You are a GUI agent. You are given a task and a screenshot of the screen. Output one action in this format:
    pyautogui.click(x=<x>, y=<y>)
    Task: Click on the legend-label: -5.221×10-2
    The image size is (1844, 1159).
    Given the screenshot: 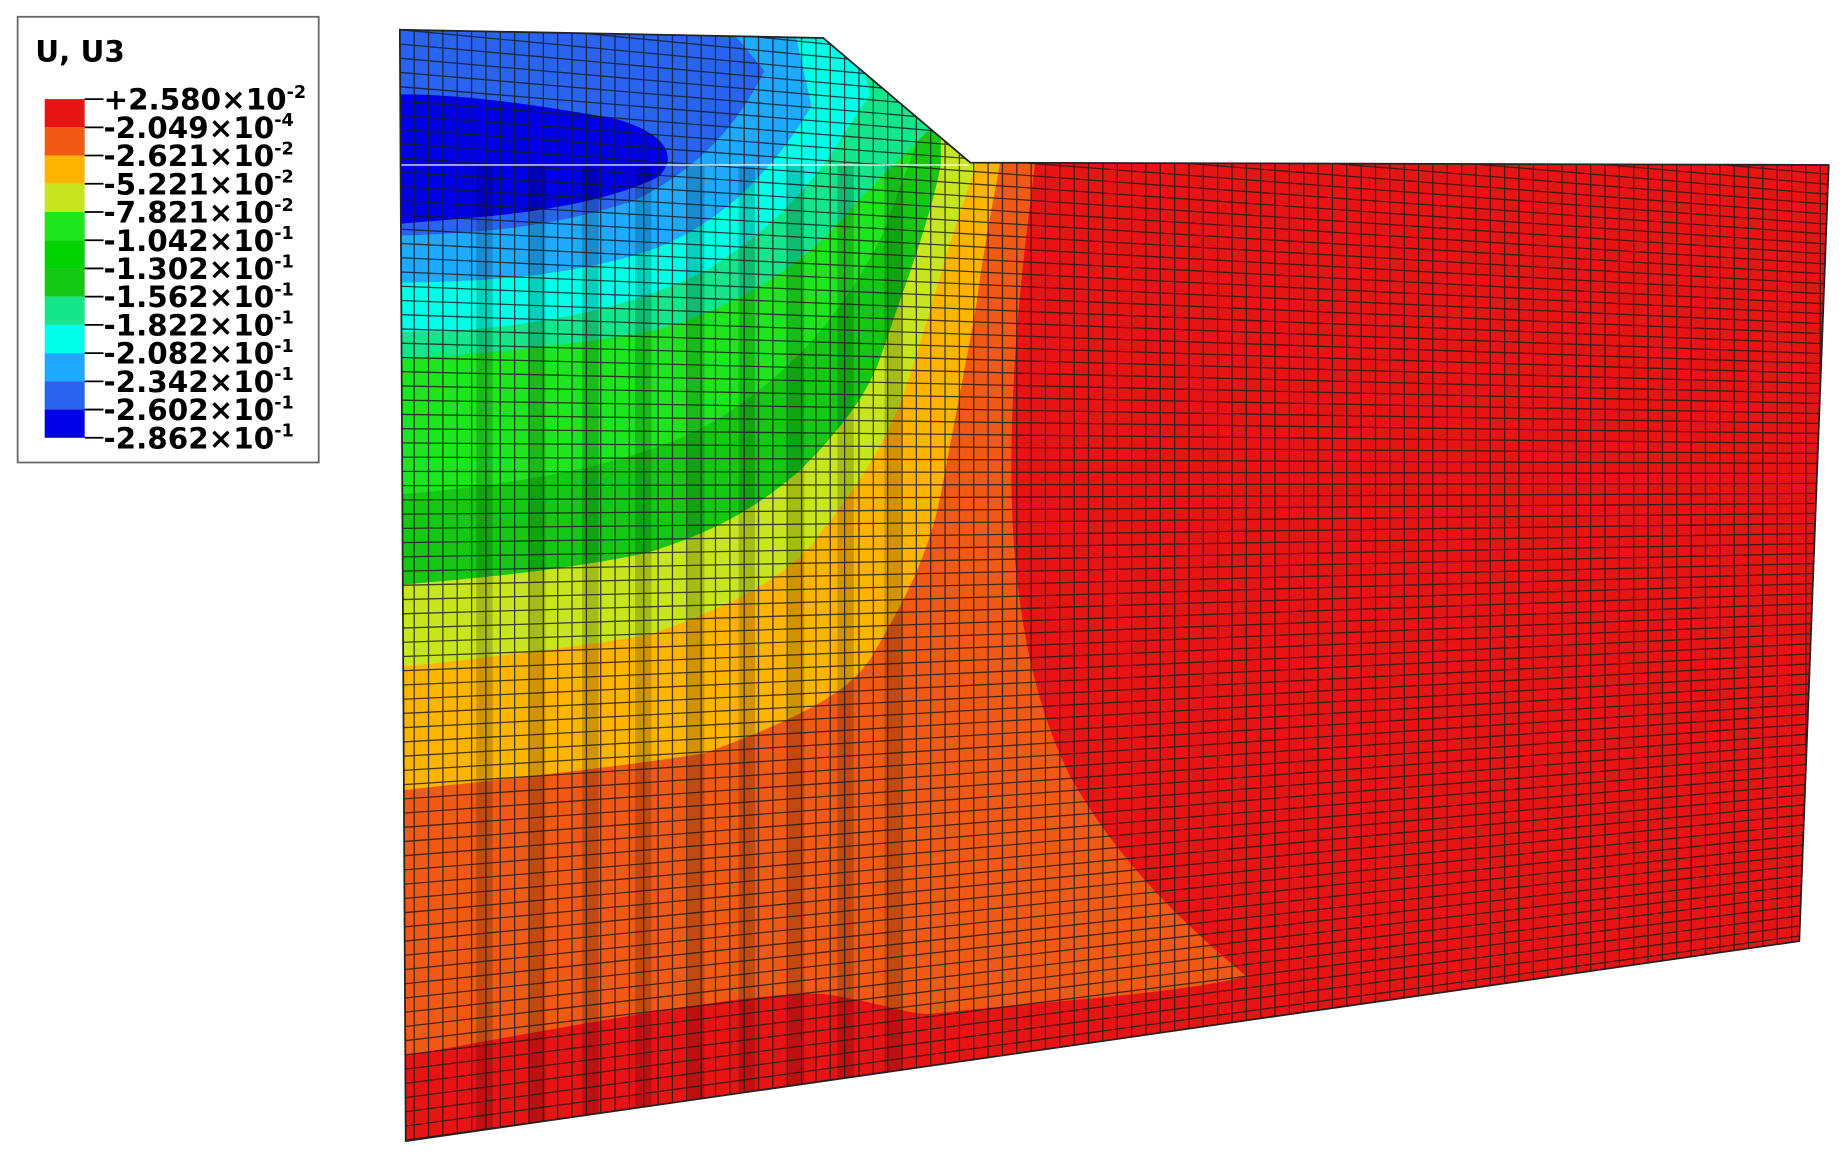 What is the action you would take?
    pyautogui.click(x=198, y=184)
    